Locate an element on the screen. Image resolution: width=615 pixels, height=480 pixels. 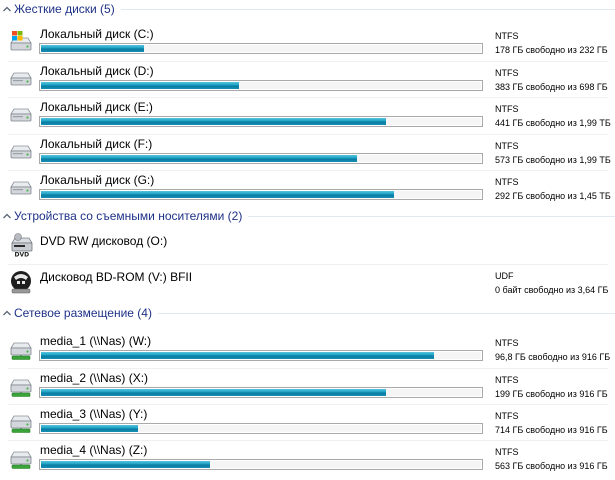
group-header-network: Сетевое размещение (4) is located at coordinates (307, 313).